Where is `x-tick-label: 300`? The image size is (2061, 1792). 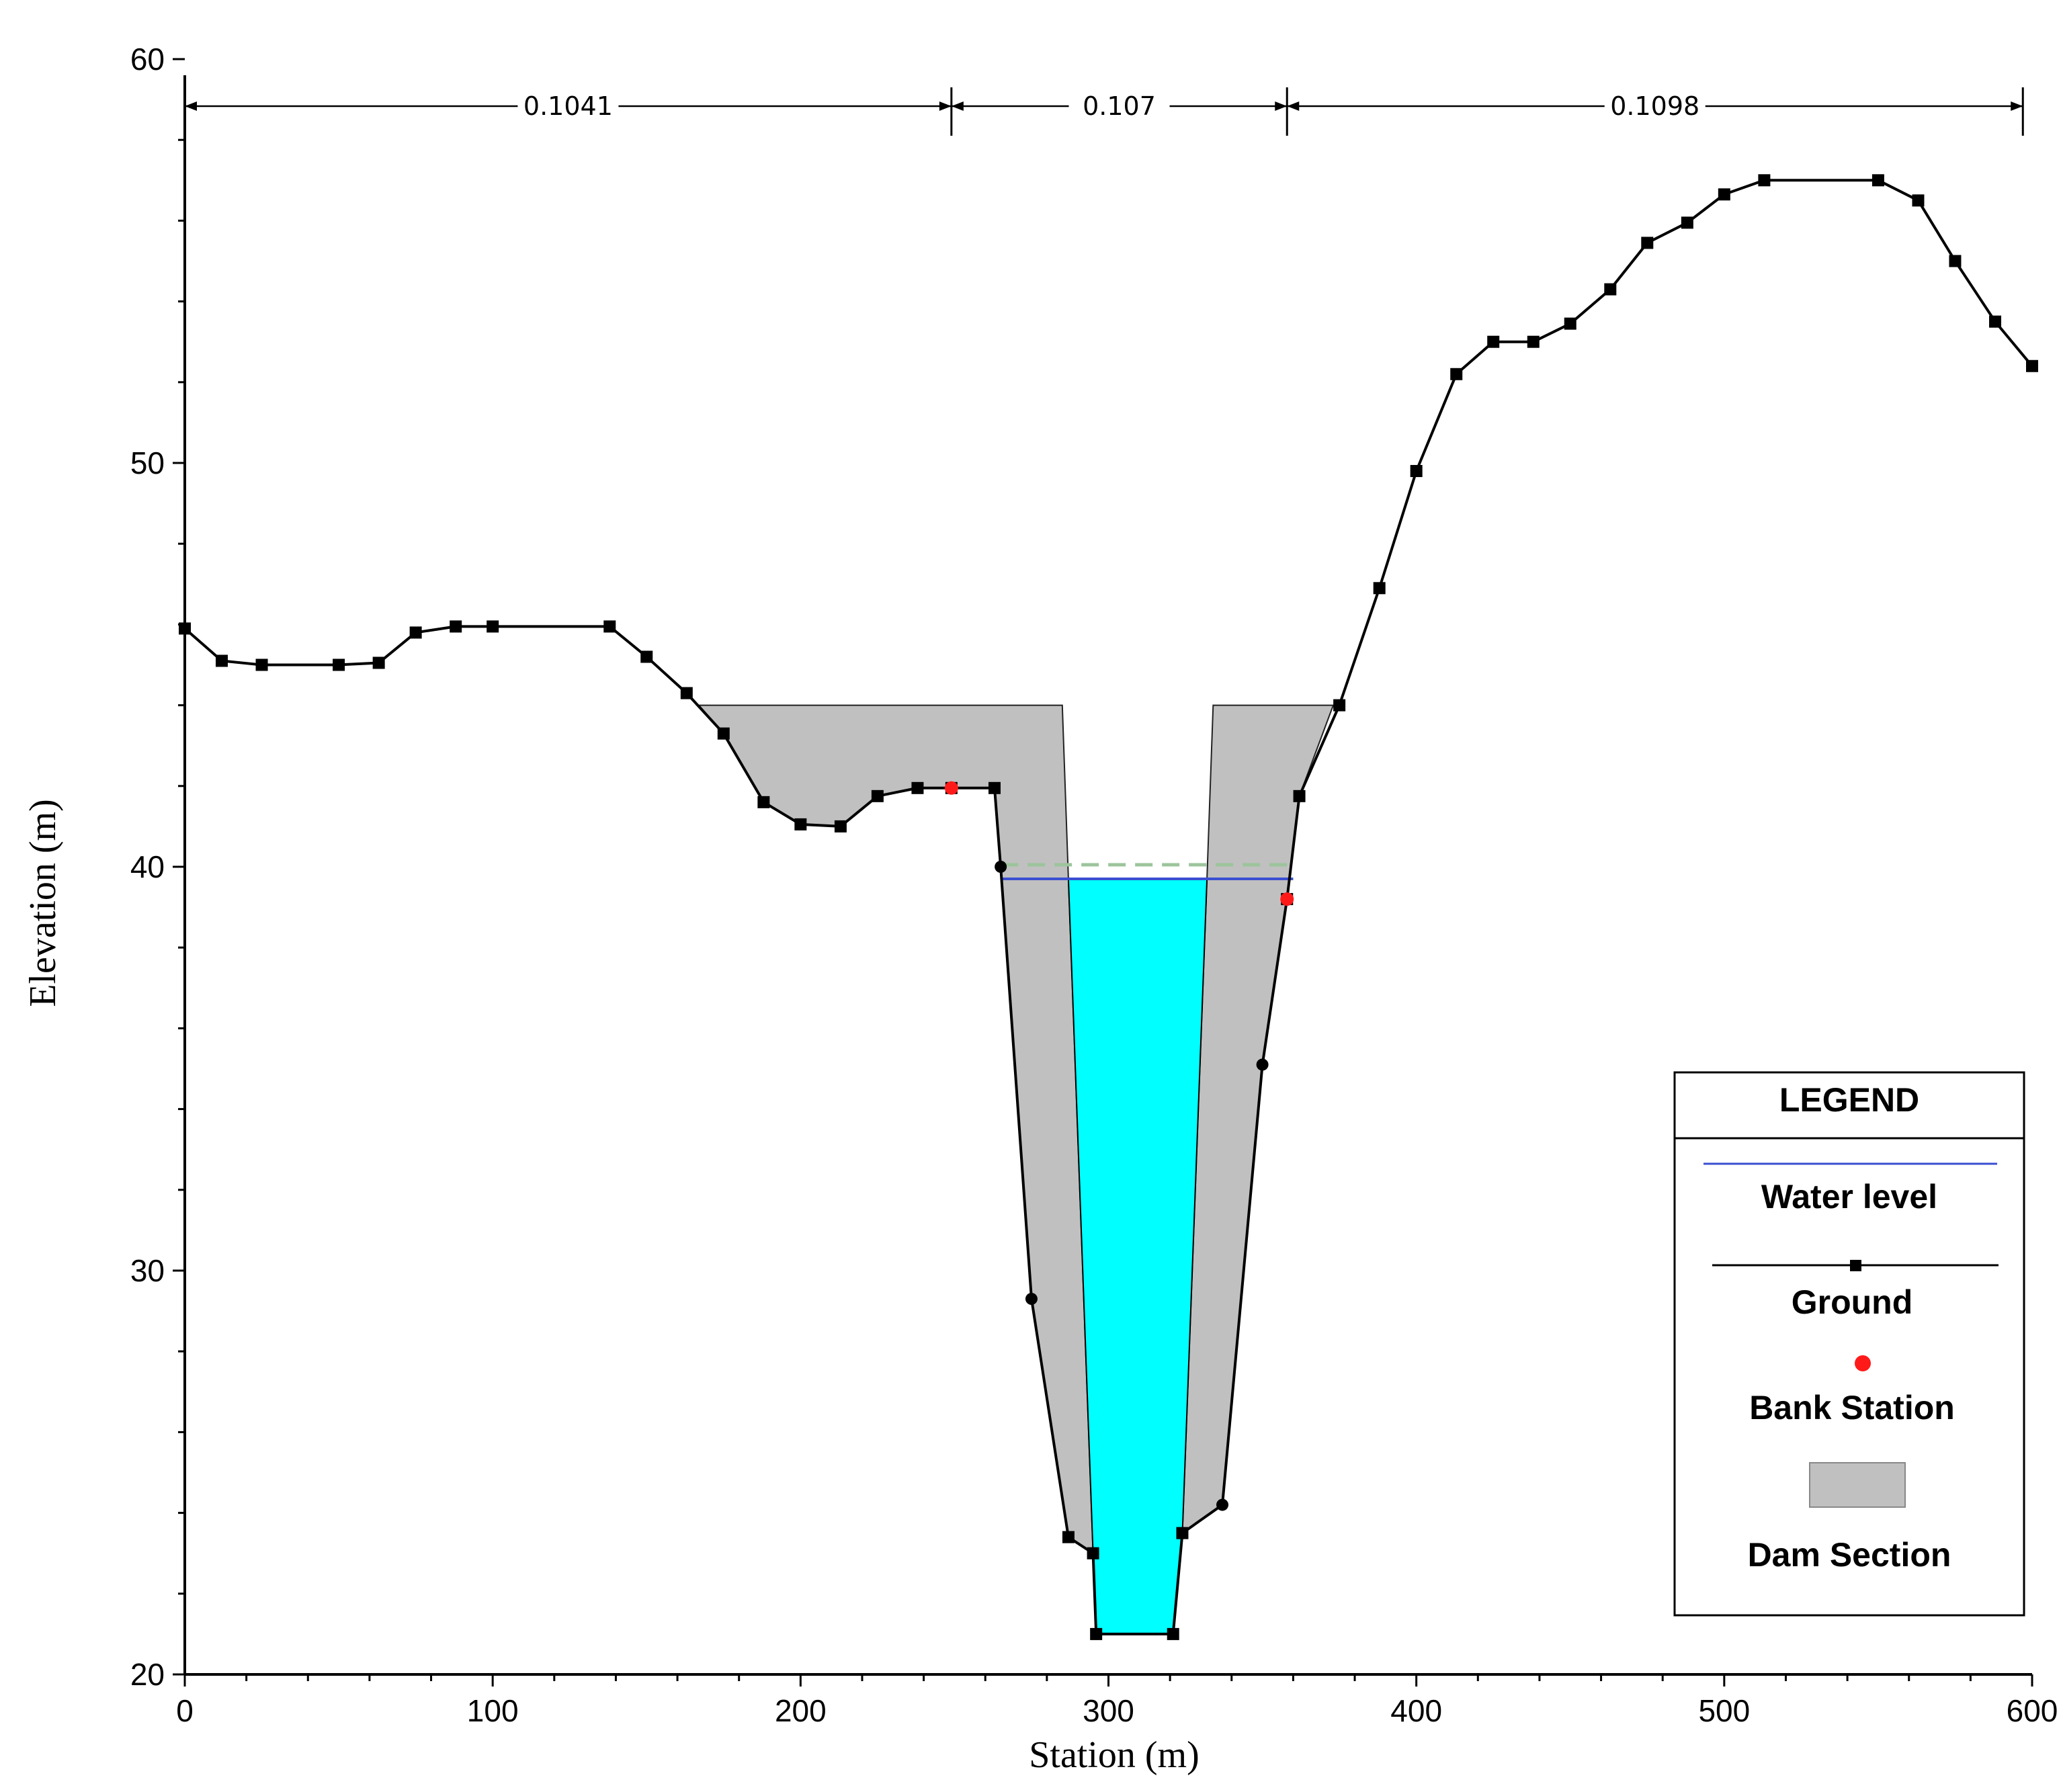
x-tick-label: 300 is located at coordinates (1108, 1710).